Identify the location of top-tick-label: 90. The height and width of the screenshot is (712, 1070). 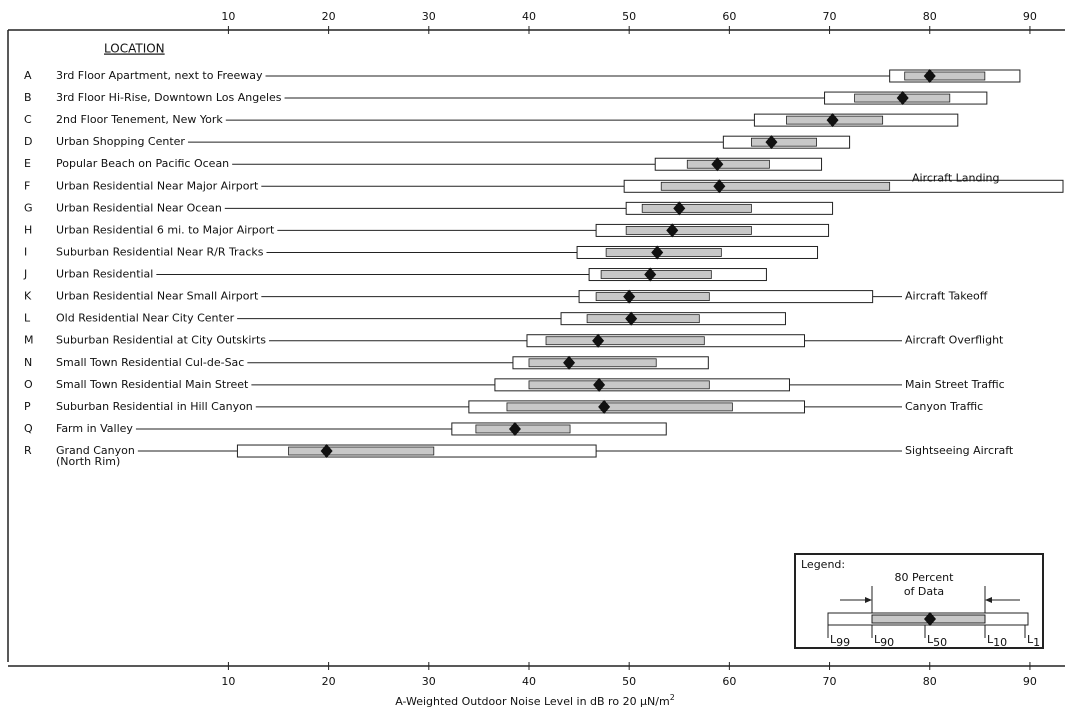
(1030, 16).